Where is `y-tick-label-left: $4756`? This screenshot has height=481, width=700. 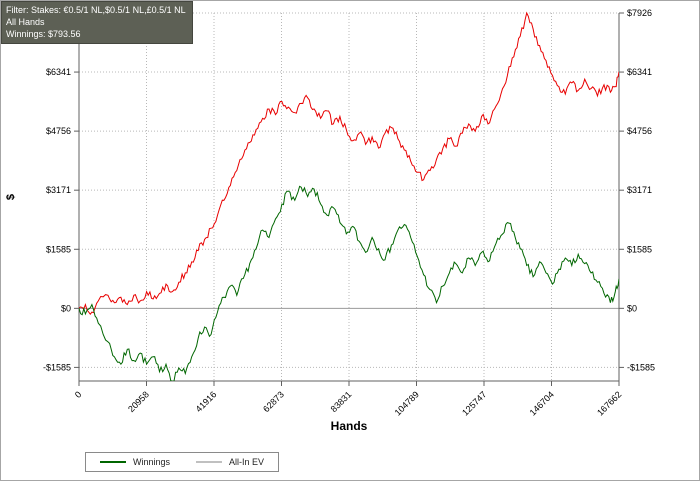 y-tick-label-left: $4756 is located at coordinates (58, 131).